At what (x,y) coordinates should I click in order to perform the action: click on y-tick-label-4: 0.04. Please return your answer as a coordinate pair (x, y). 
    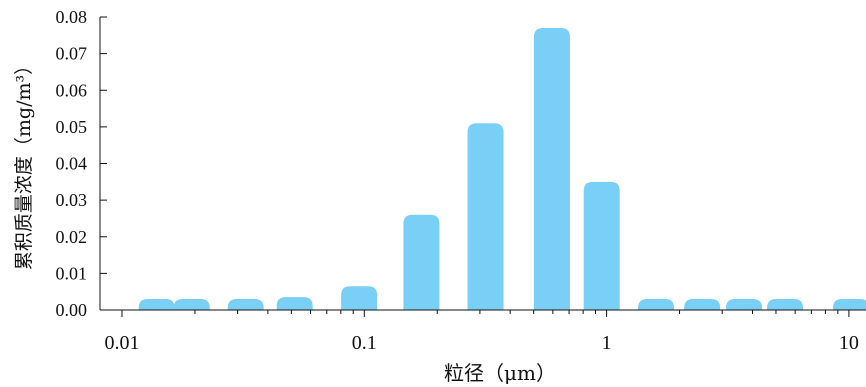
    Looking at the image, I should click on (72, 164).